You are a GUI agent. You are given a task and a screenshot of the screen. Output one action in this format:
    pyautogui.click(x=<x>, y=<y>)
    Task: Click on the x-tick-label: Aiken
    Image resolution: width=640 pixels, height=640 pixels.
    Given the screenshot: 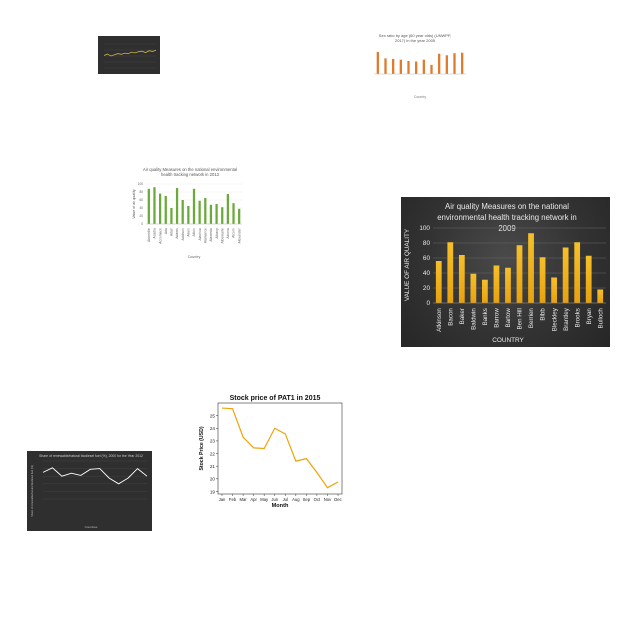 What is the action you would take?
    pyautogui.click(x=189, y=232)
    